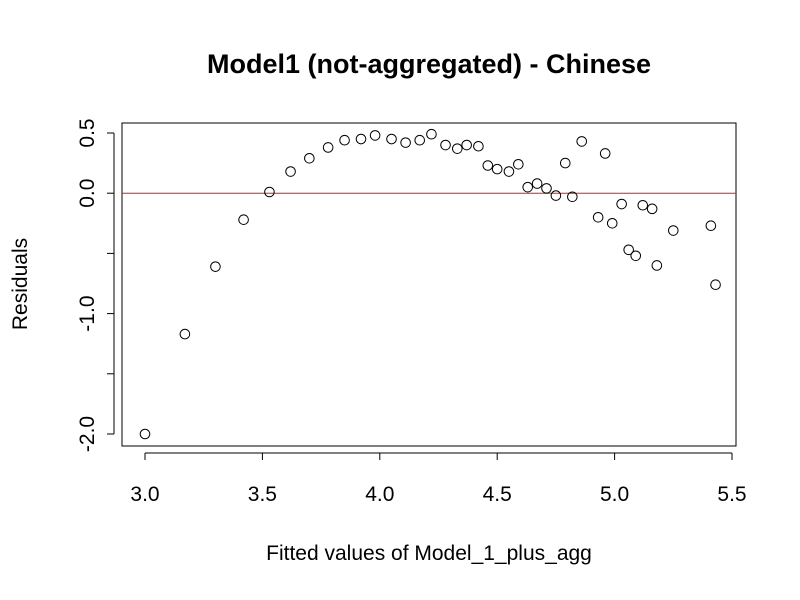 The width and height of the screenshot is (800, 600). What do you see at coordinates (429, 553) in the screenshot?
I see `x-axis-label: Fitted values of Model_1_plus_agg` at bounding box center [429, 553].